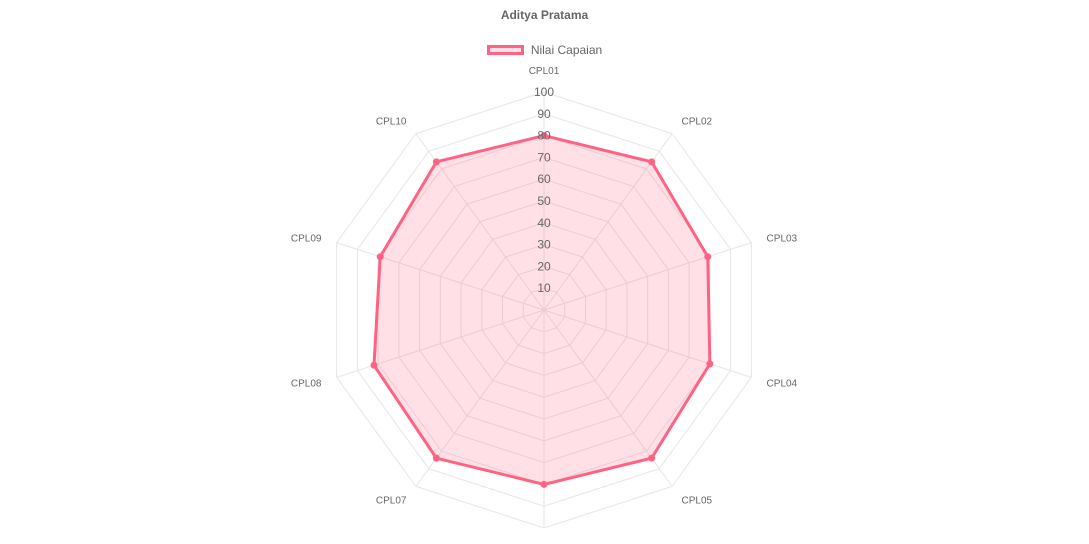 The height and width of the screenshot is (544, 1089). I want to click on tick-label: 10, so click(544, 288).